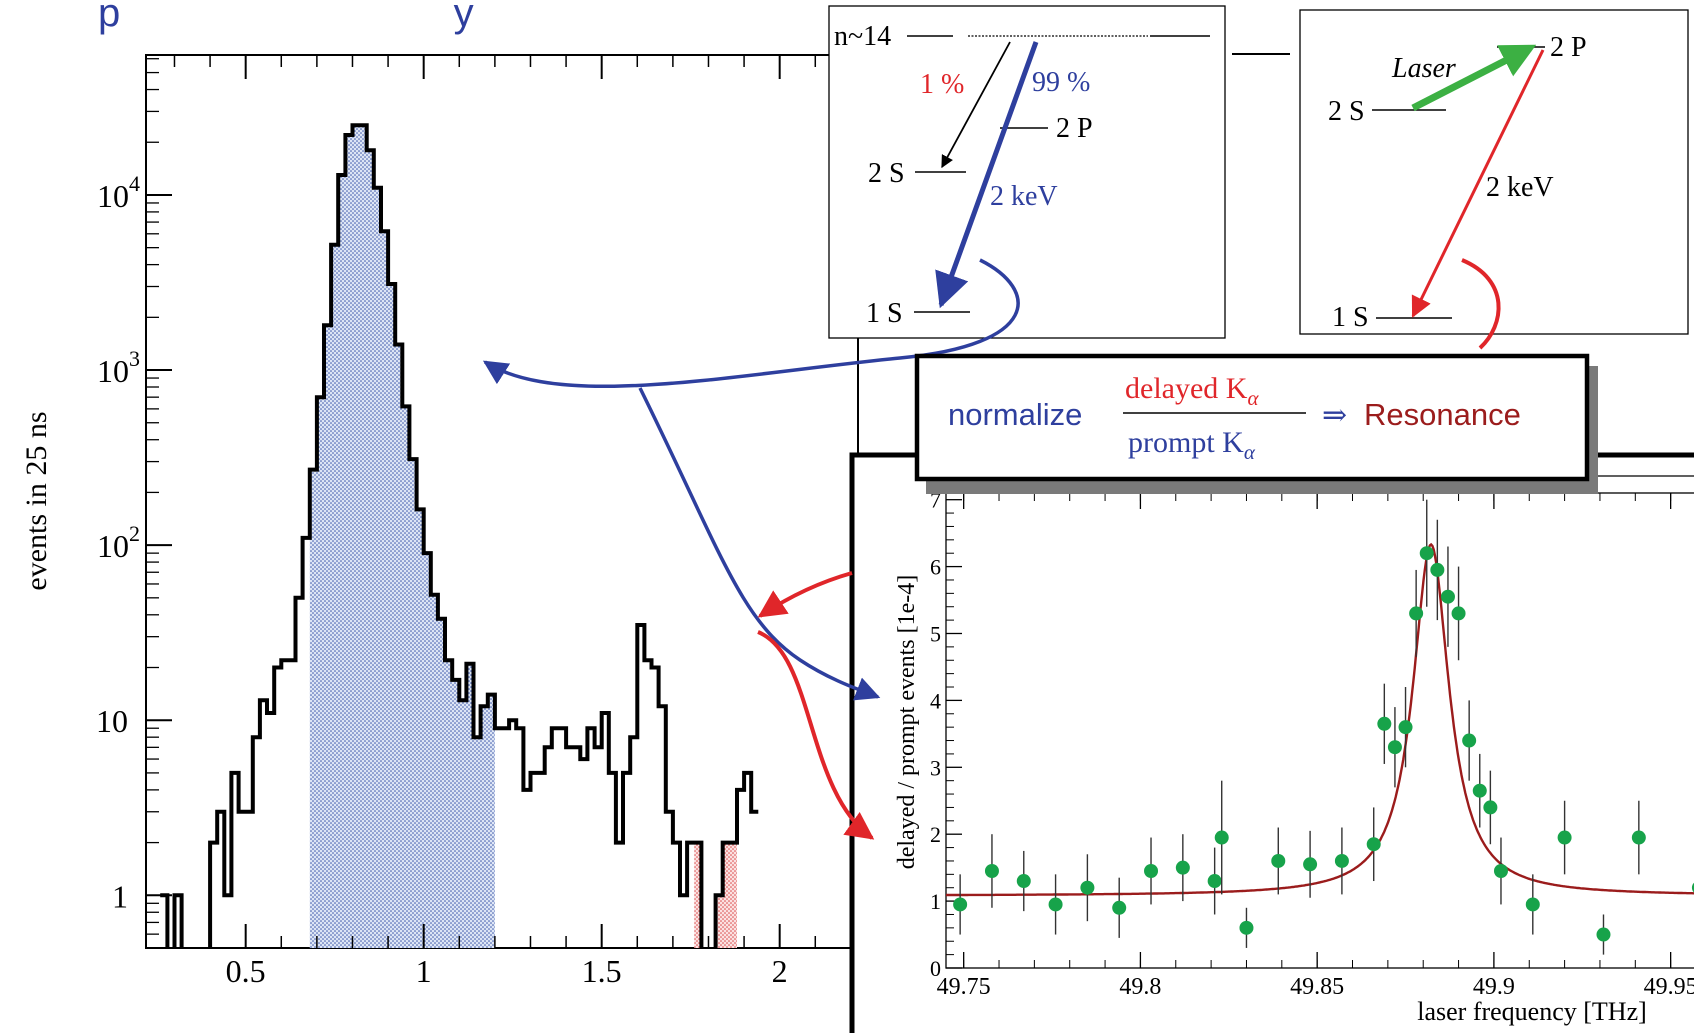 The width and height of the screenshot is (1694, 1033). Describe the element at coordinates (1186, 388) in the screenshot. I see `formula-numerator-text: delayed K` at that location.